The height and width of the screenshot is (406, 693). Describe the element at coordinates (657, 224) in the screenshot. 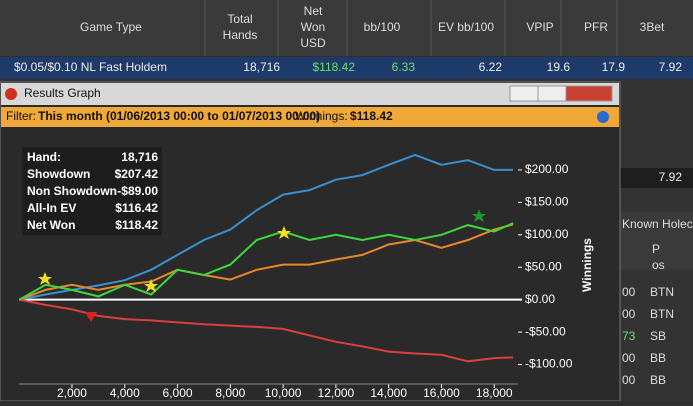

I see `side-header: Known Holec` at that location.